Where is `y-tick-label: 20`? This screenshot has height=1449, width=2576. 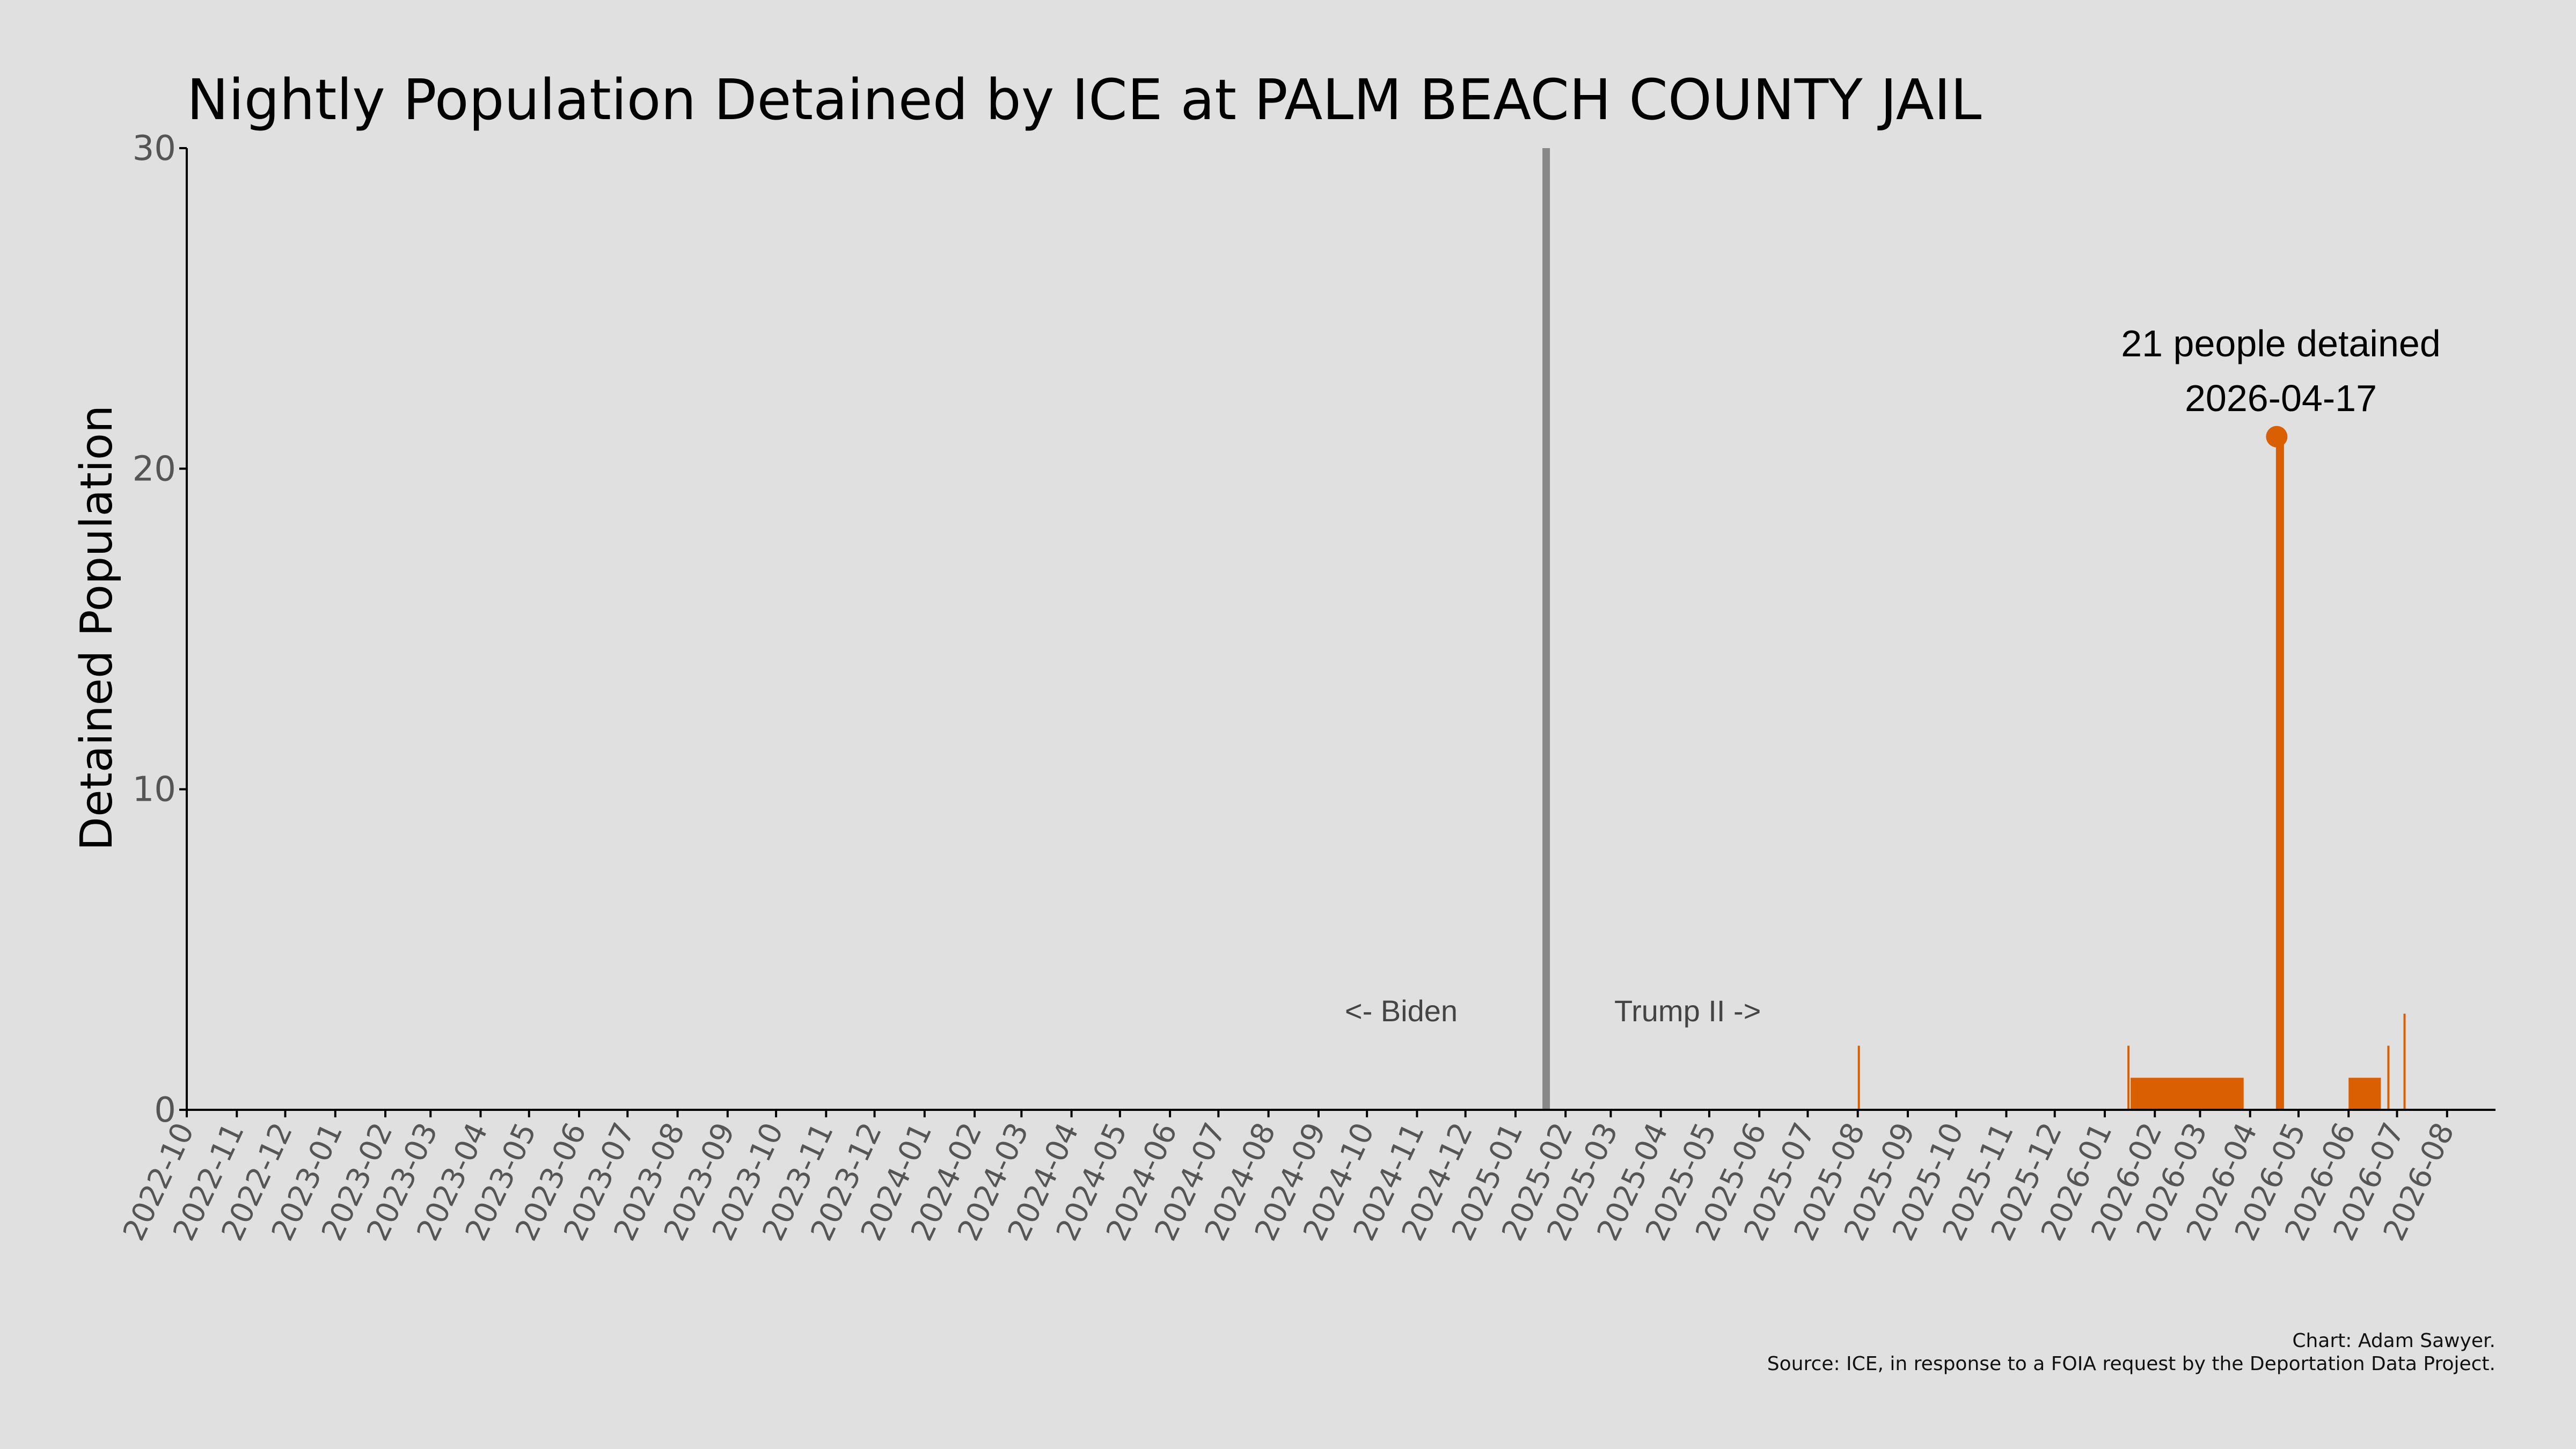 y-tick-label: 20 is located at coordinates (154, 469).